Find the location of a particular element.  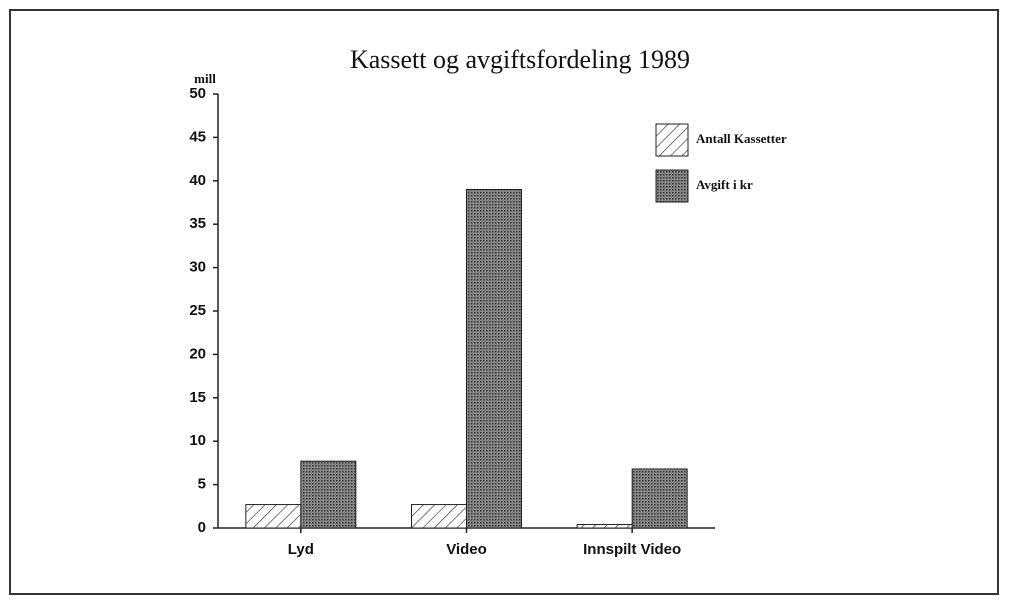

y-tick-label: 45 is located at coordinates (197, 136).